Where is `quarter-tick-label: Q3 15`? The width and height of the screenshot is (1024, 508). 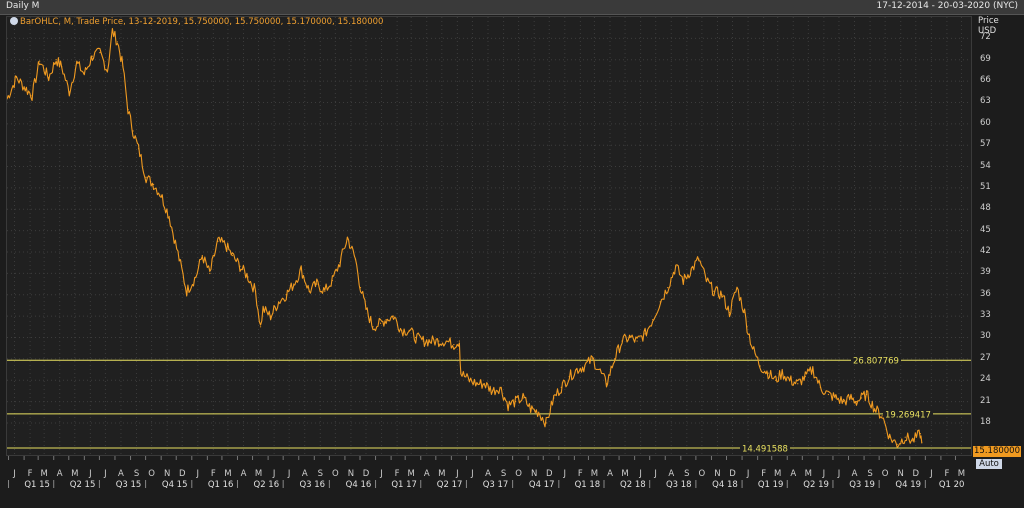
quarter-tick-label: Q3 15 is located at coordinates (129, 485).